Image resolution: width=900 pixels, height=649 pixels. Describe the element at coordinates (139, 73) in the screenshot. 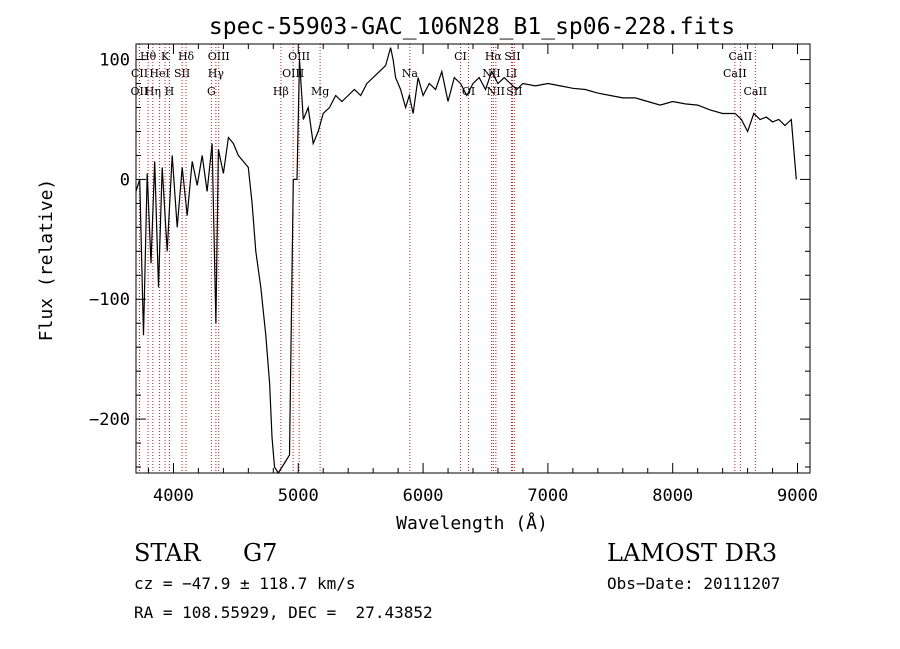

I see `line-label-1: CII` at that location.